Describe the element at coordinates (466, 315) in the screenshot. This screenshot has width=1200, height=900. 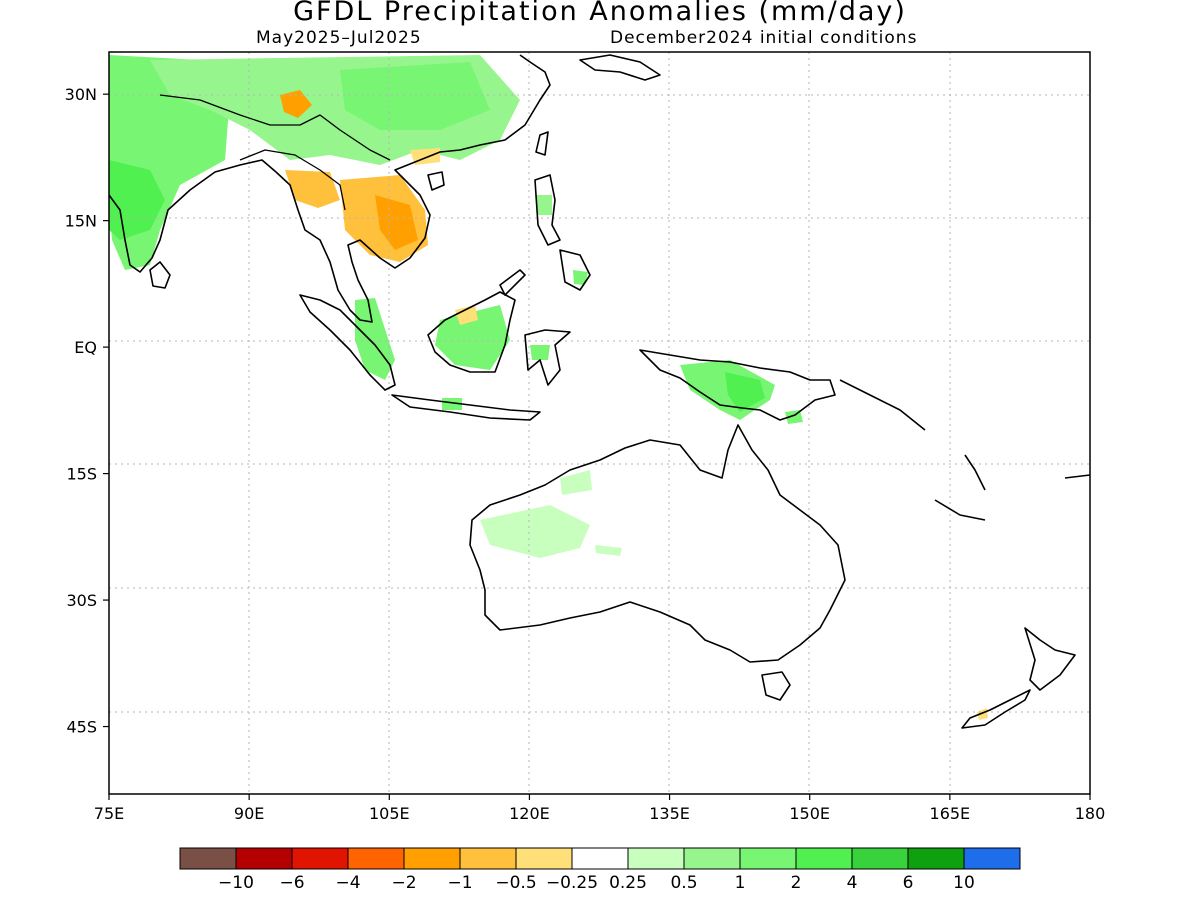
I see `anomaly-borneo-dry` at that location.